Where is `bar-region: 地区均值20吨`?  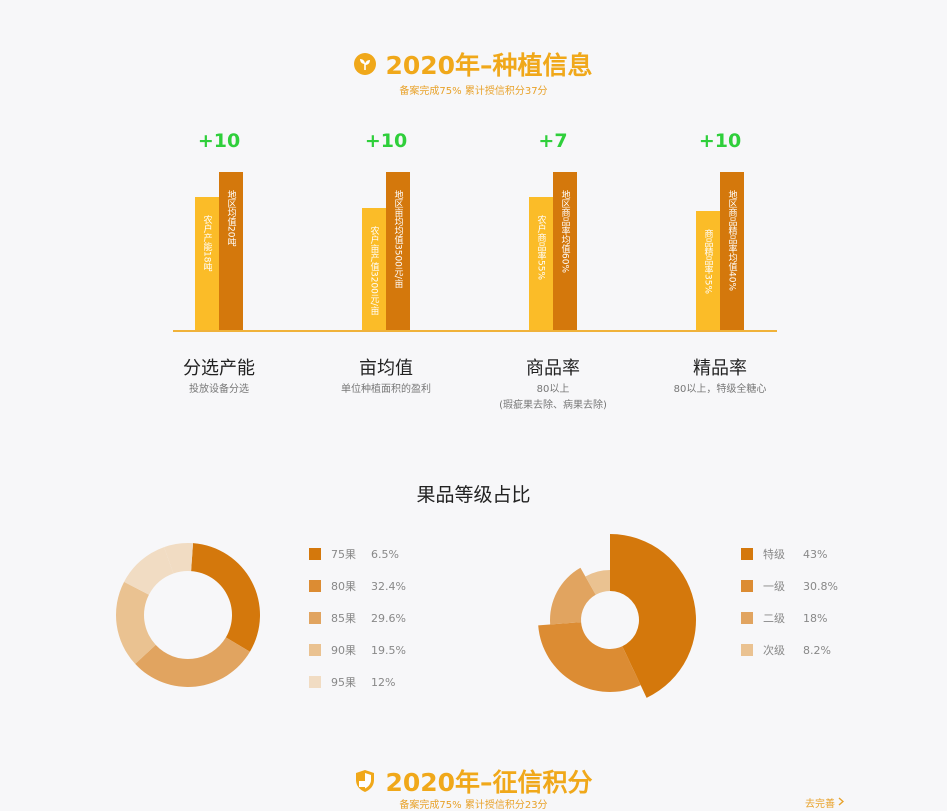 bar-region: 地区均值20吨 is located at coordinates (231, 251).